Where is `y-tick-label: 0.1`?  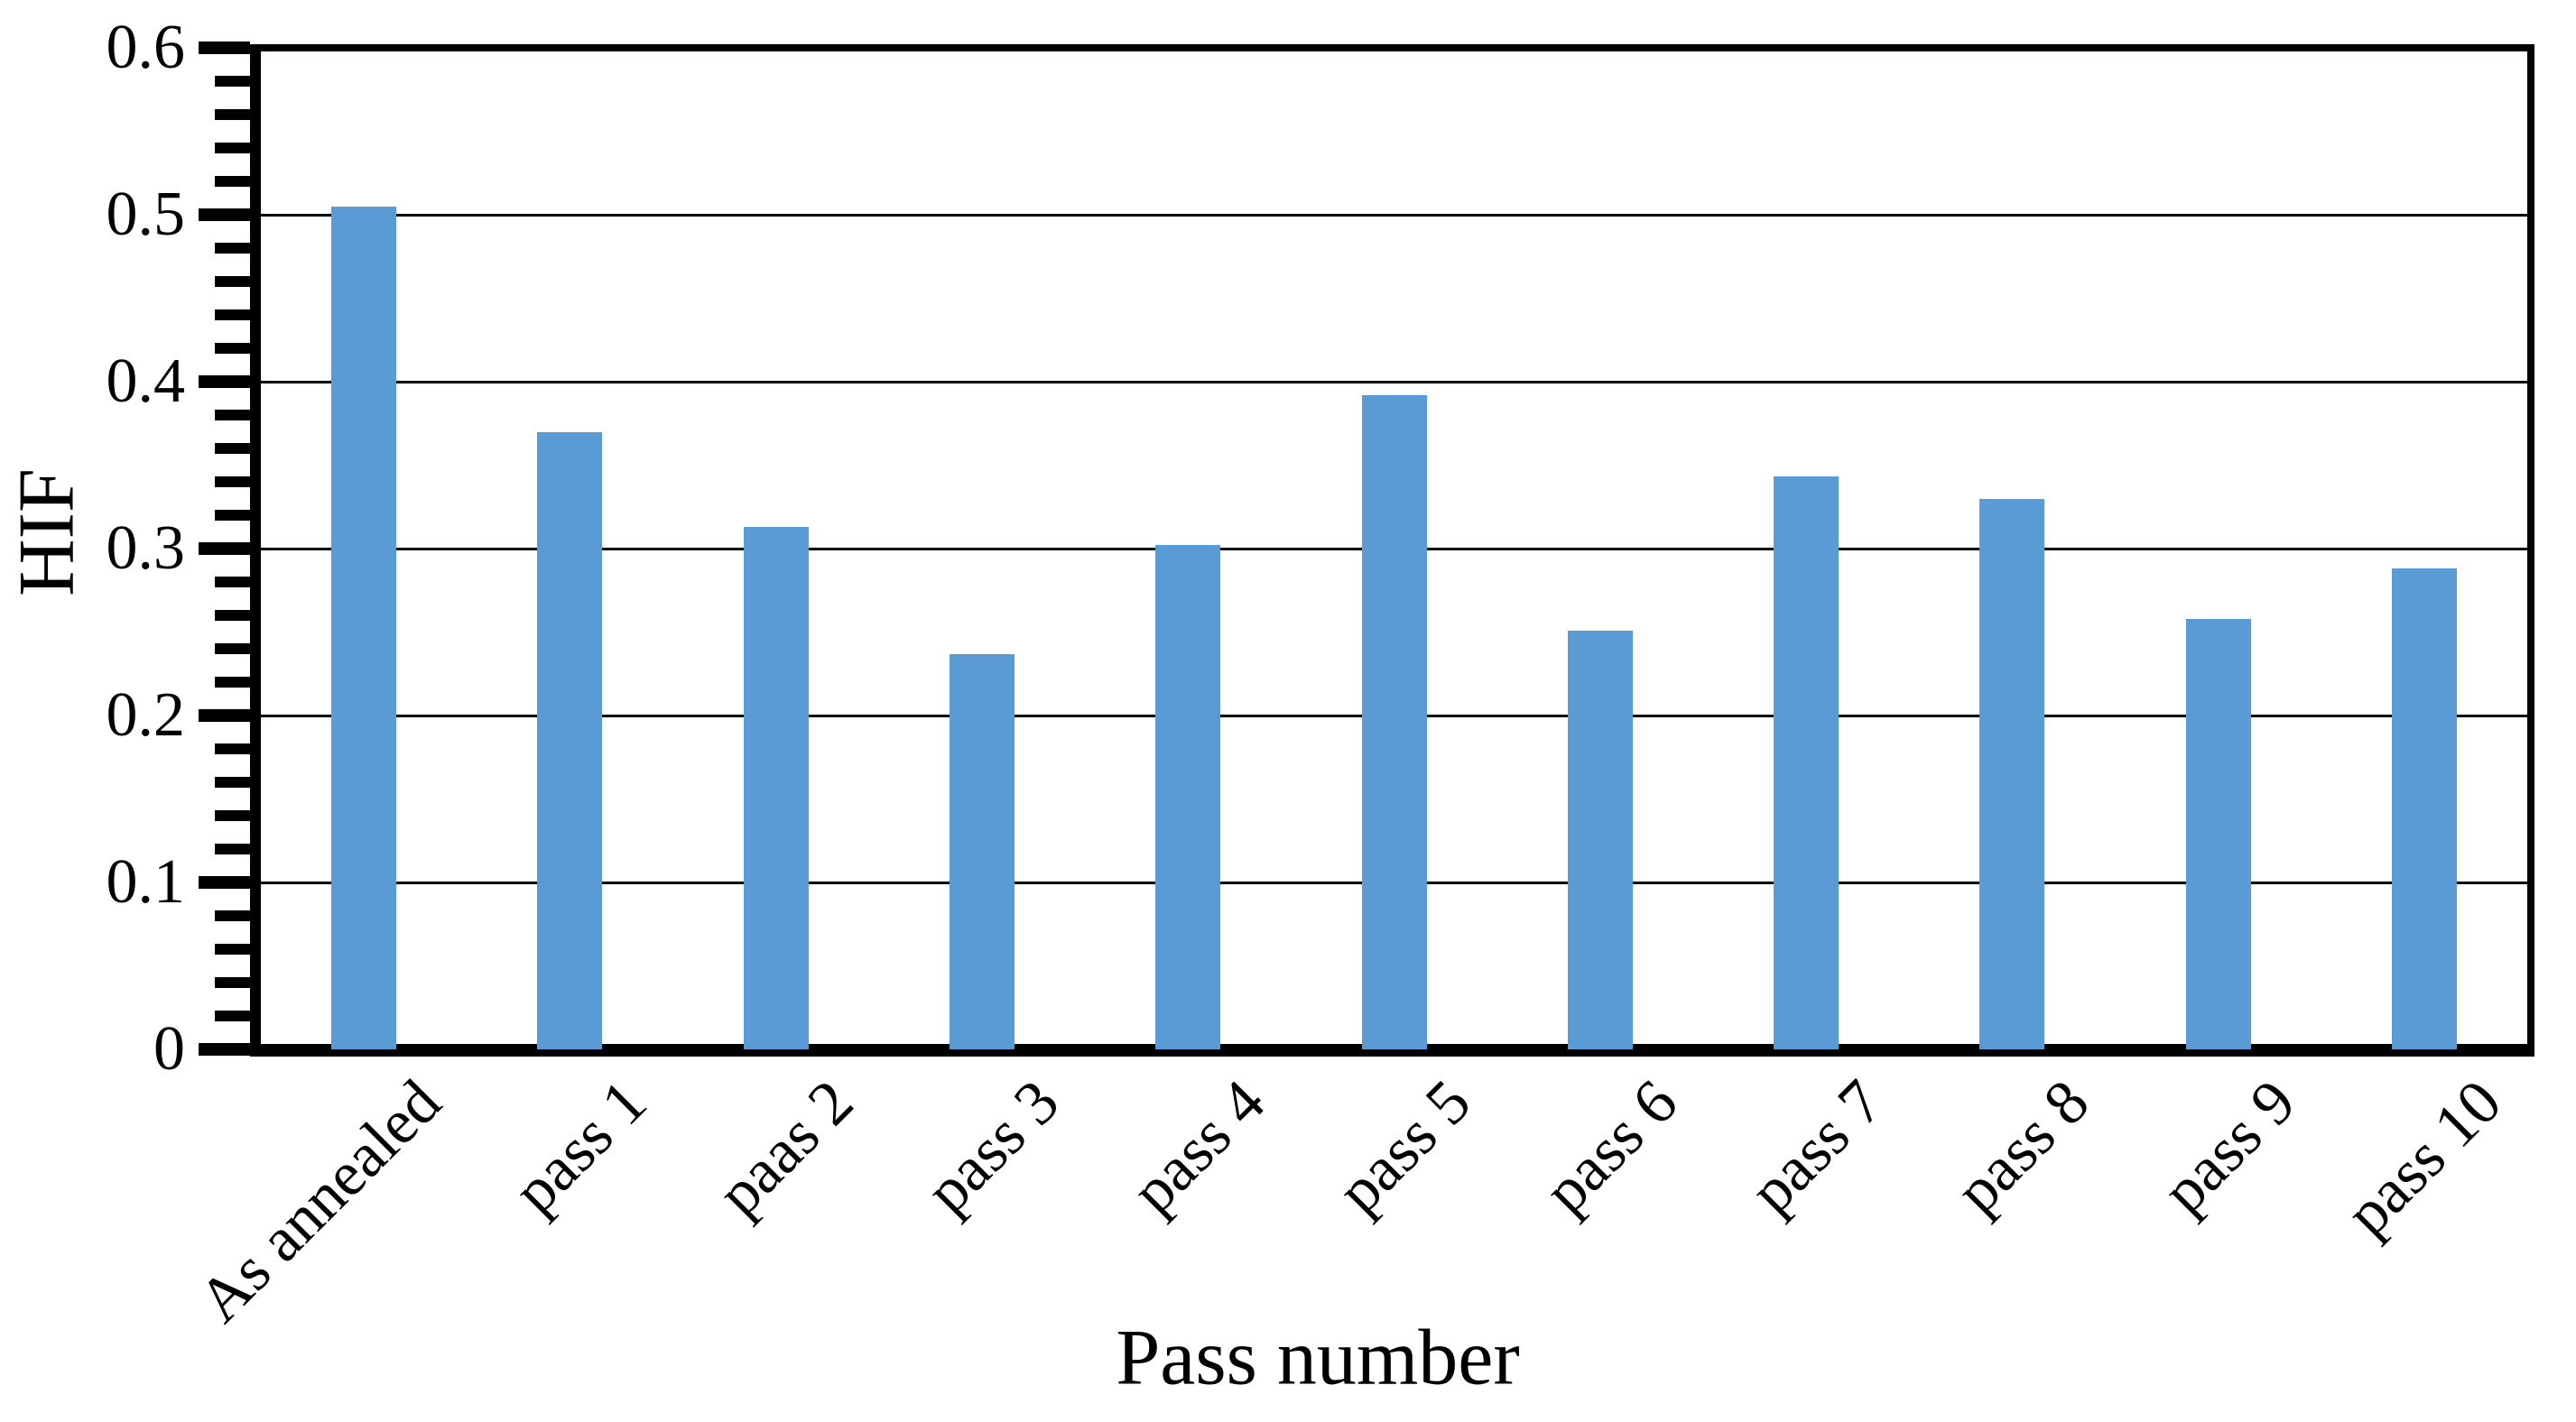 y-tick-label: 0.1 is located at coordinates (146, 882).